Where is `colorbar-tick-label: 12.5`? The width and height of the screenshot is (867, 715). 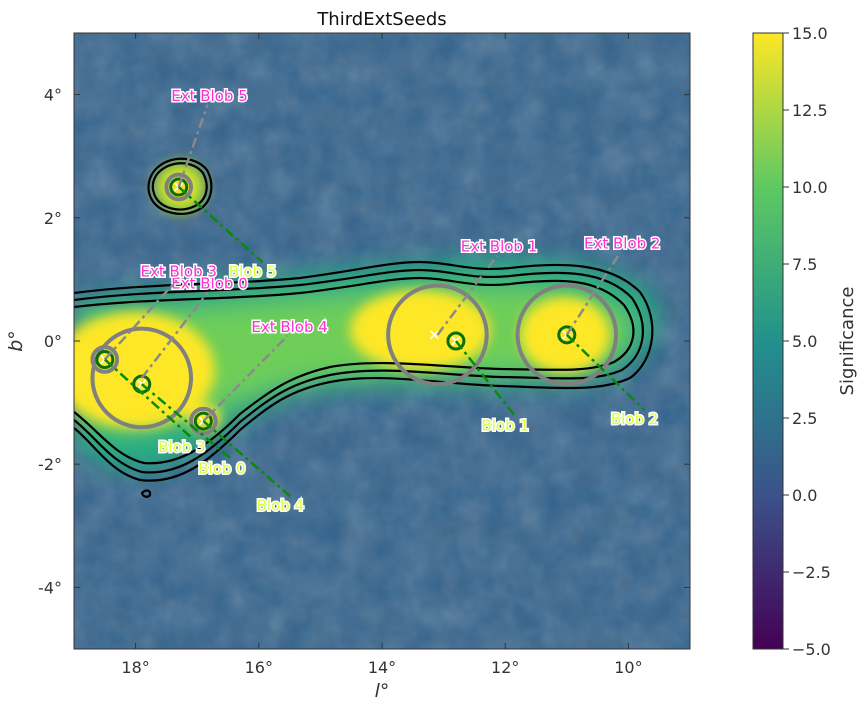 colorbar-tick-label: 12.5 is located at coordinates (810, 110).